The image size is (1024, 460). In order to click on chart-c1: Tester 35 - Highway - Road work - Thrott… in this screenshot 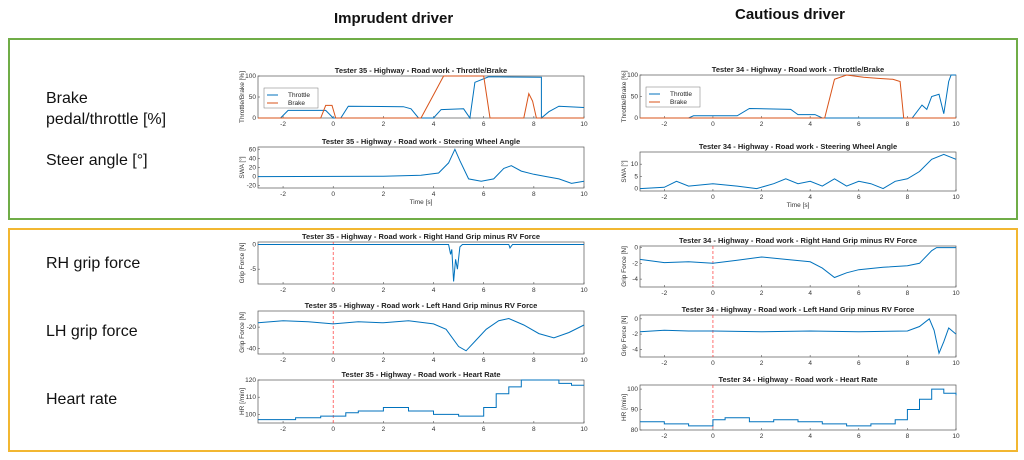, I will do `click(413, 97)`.